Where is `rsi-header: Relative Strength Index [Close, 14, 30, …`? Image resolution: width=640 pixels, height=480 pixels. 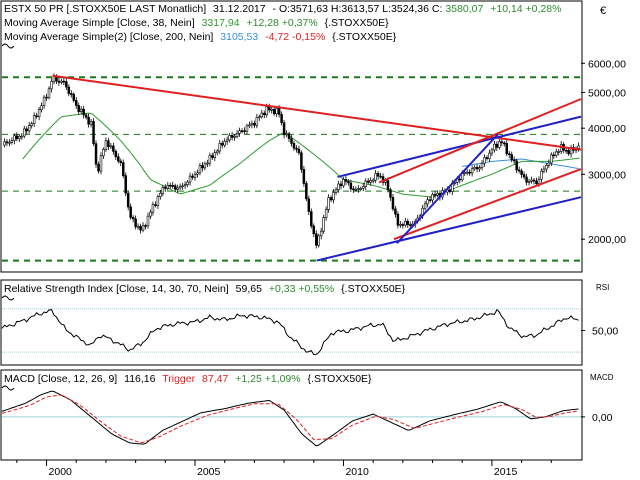 rsi-header: Relative Strength Index [Close, 14, 30, … is located at coordinates (205, 289).